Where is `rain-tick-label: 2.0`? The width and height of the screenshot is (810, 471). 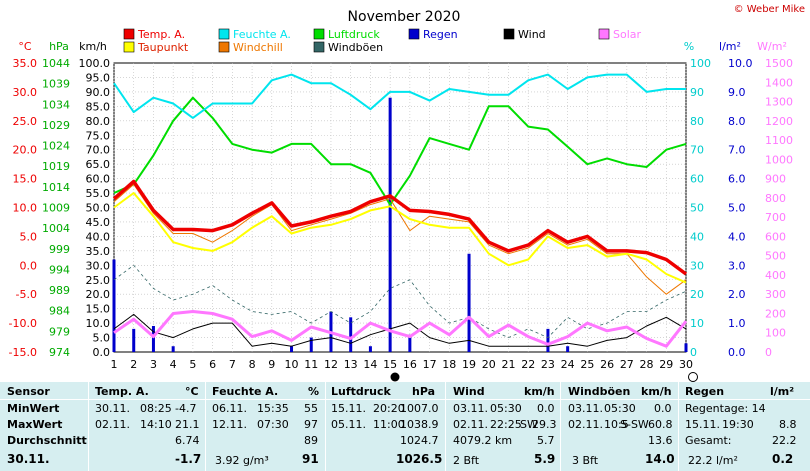
rain-tick-label: 2.0 is located at coordinates (737, 294).